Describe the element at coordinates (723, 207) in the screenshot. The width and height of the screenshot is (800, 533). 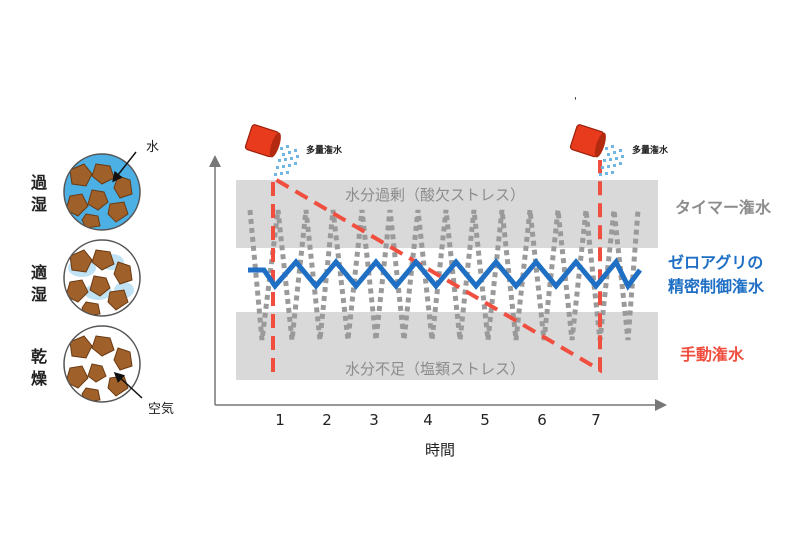
I see `legend-timer-label: タイマー潅水` at that location.